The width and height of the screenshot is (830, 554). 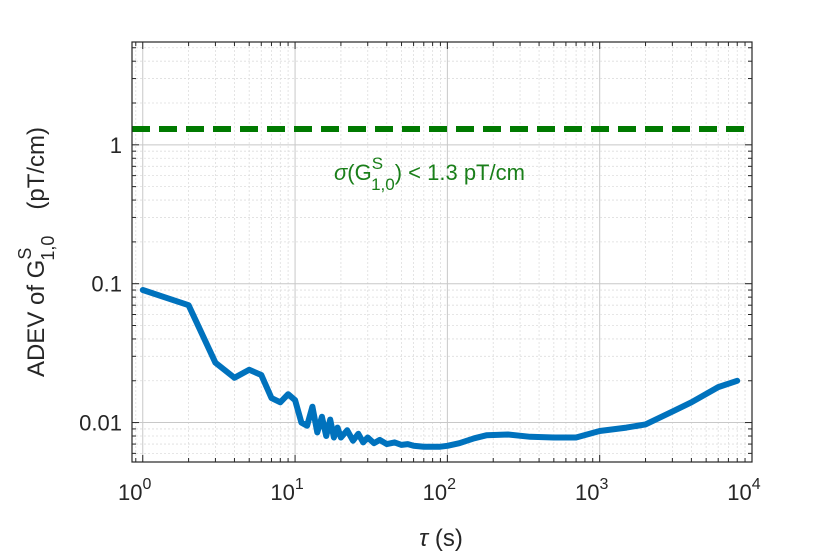 What do you see at coordinates (134, 490) in the screenshot?
I see `x-tick-label: 10⁰` at bounding box center [134, 490].